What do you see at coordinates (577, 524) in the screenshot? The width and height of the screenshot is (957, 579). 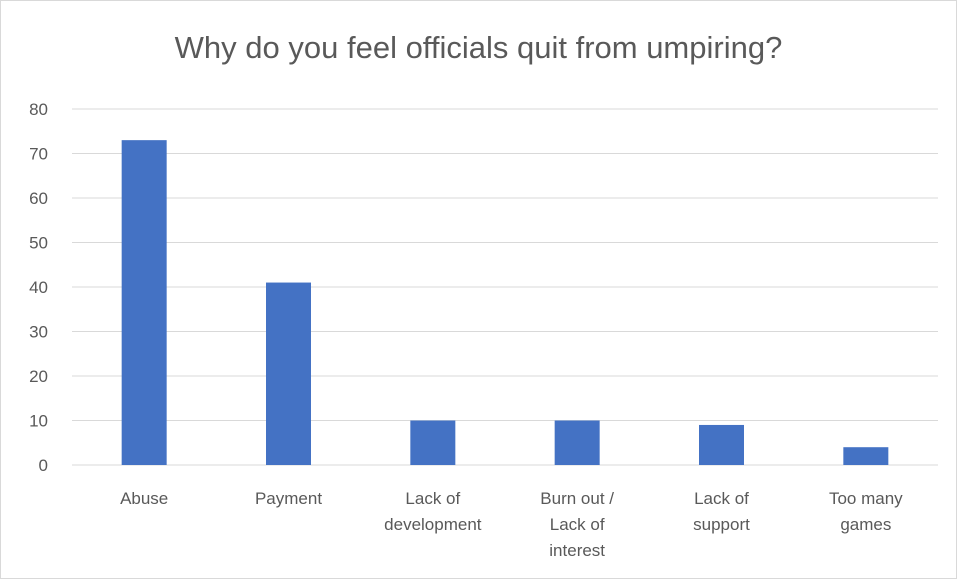 I see `x-tick-label: Burn out / Lack of interest` at bounding box center [577, 524].